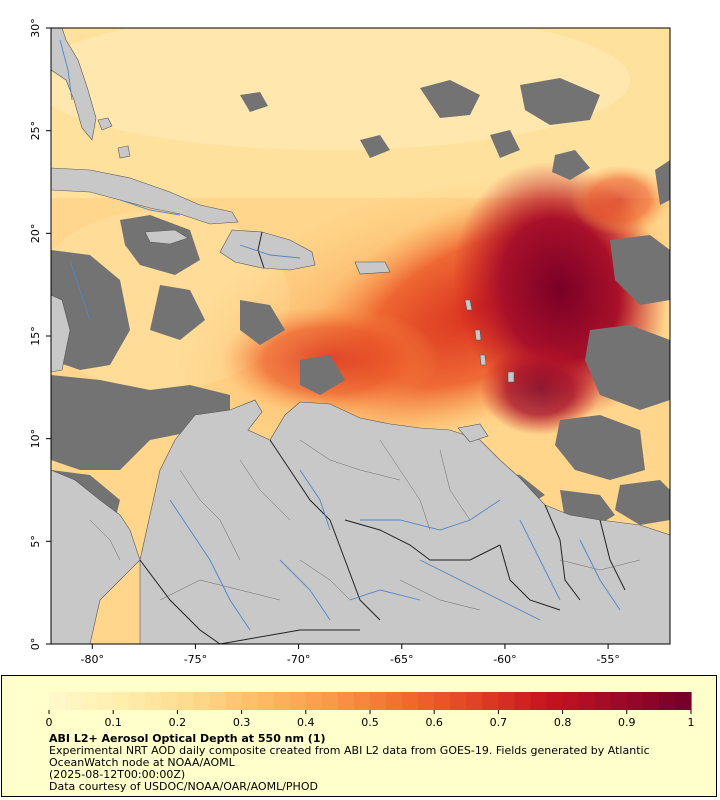 This screenshot has width=720, height=800. Describe the element at coordinates (504, 659) in the screenshot. I see `lon-tick-label: -60°` at that location.